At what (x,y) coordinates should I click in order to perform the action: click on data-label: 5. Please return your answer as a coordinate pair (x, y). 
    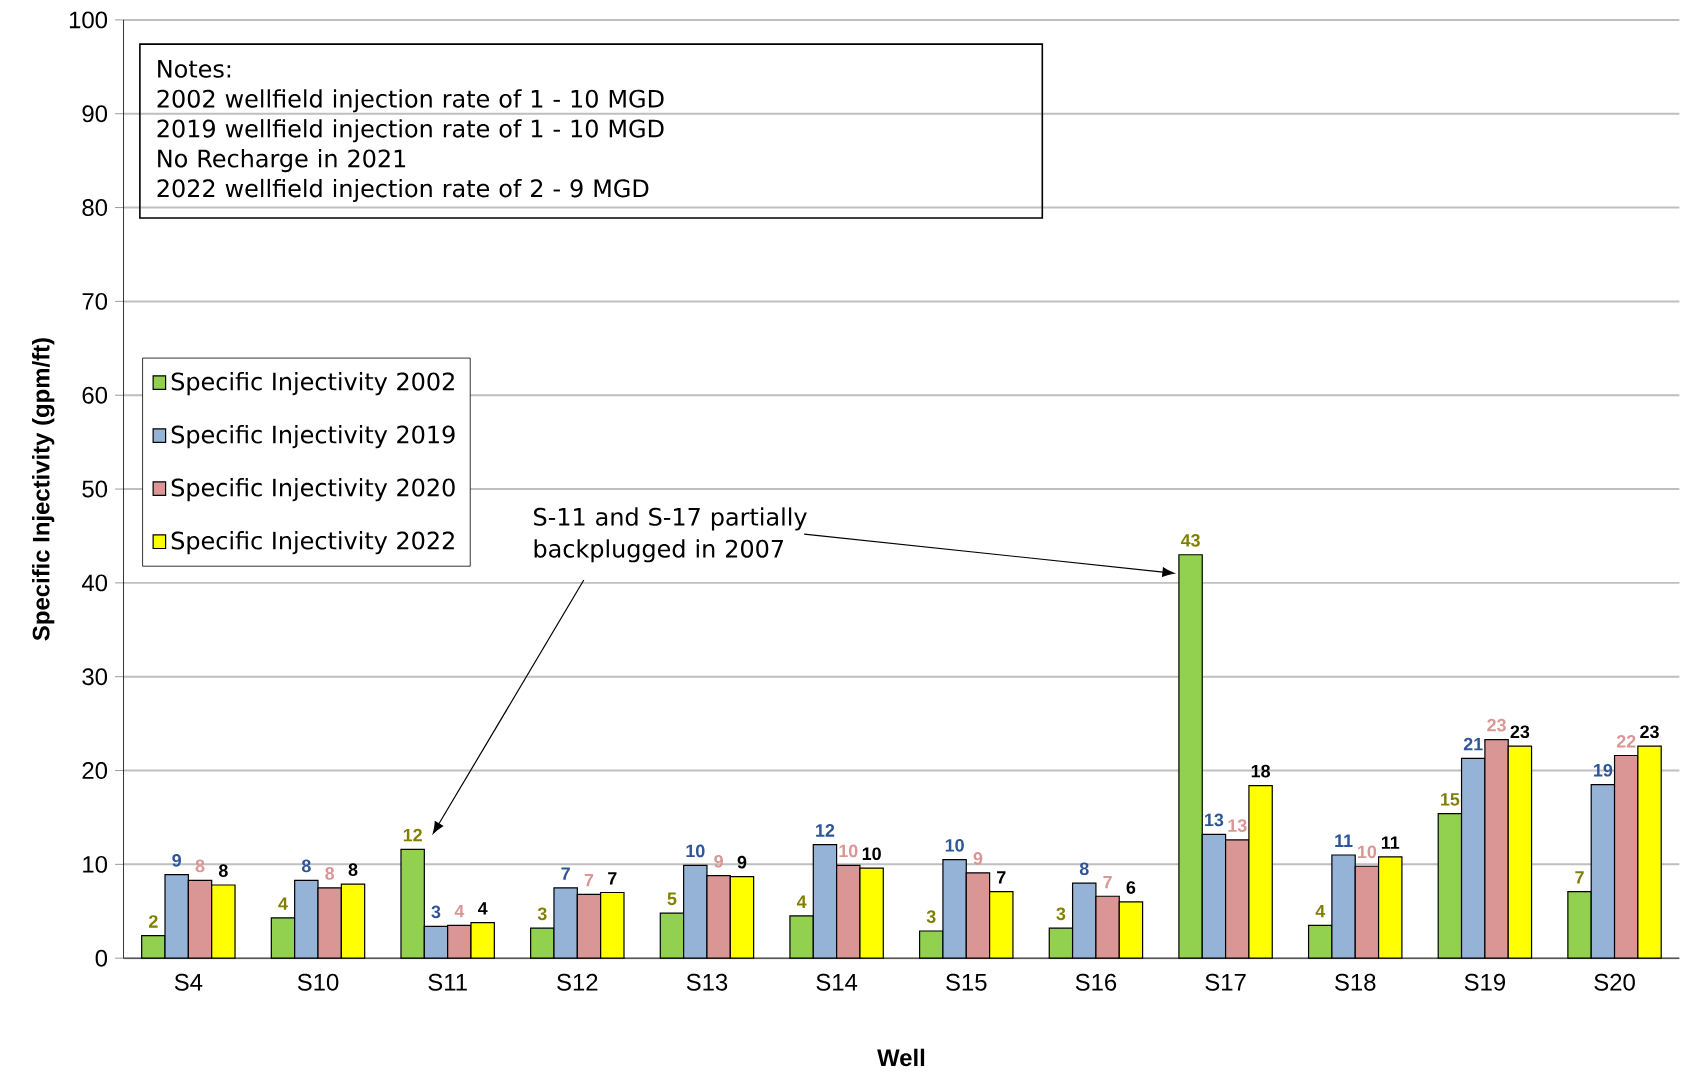
    Looking at the image, I should click on (672, 899).